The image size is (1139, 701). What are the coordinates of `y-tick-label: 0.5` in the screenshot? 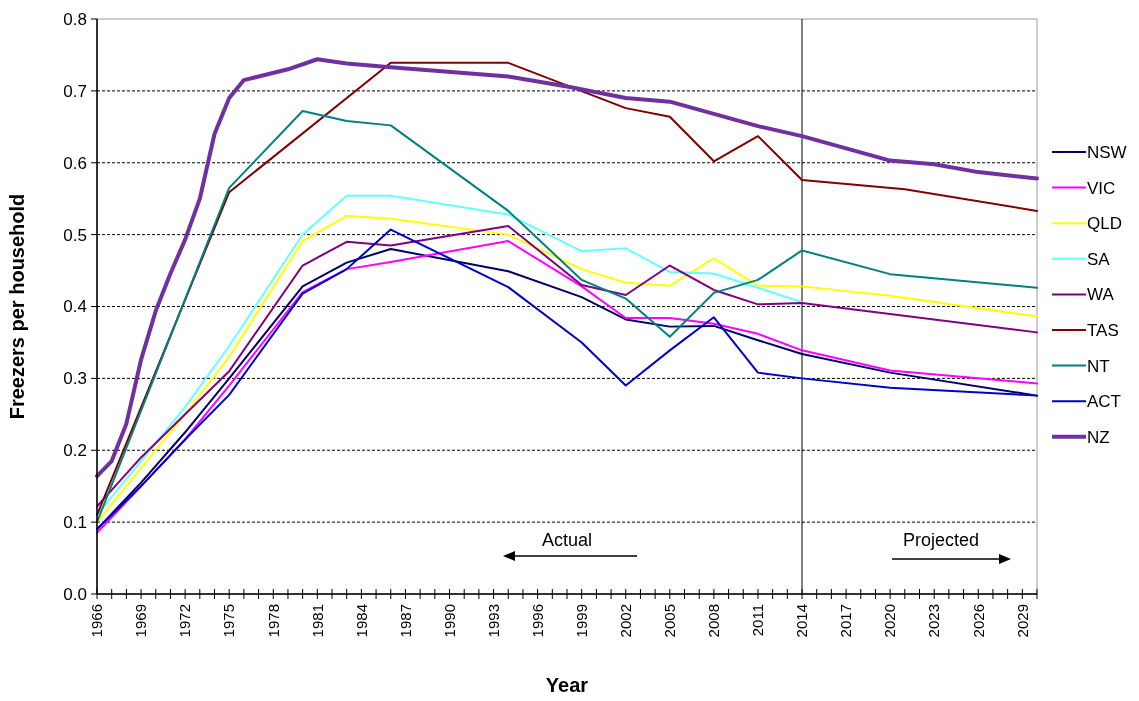 It's located at (75, 235).